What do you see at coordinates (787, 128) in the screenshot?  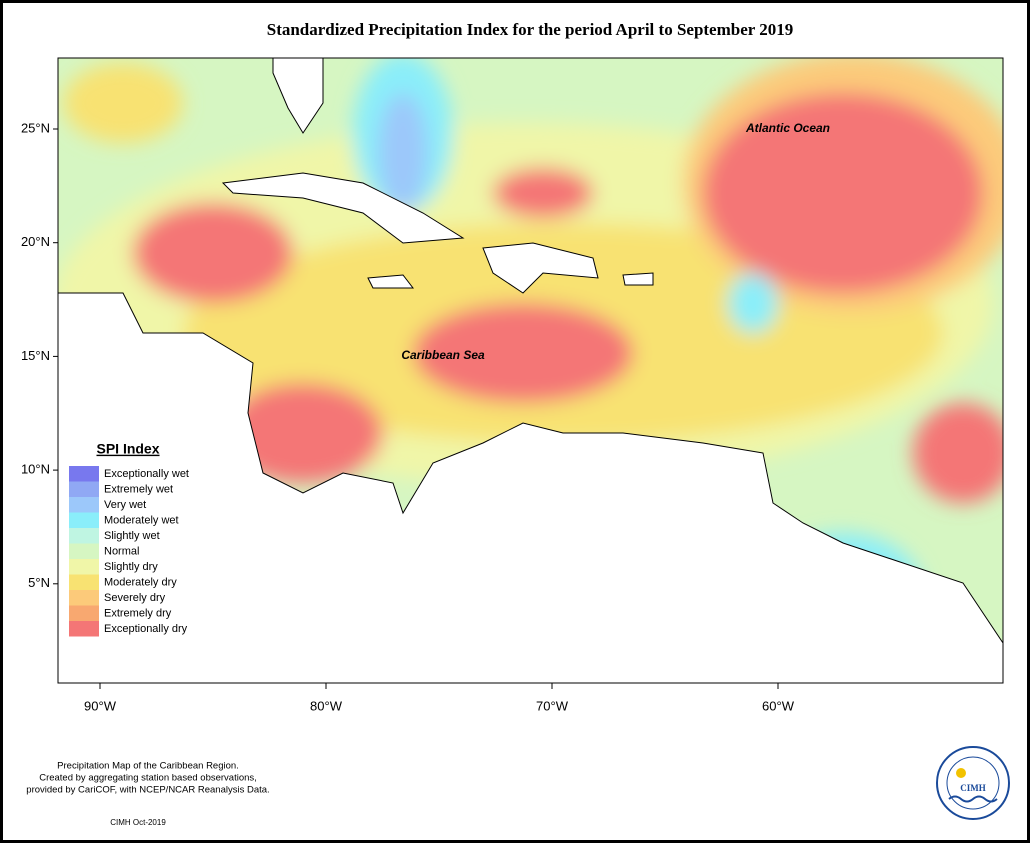 I see `place-label: Atlantic Ocean` at bounding box center [787, 128].